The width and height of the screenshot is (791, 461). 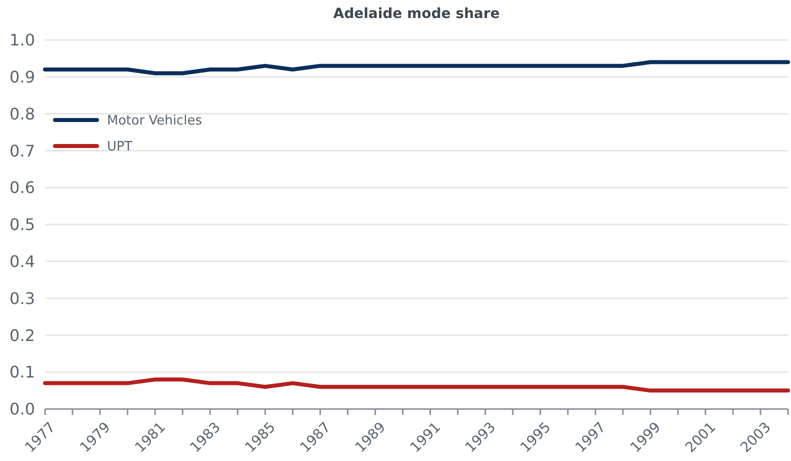 I want to click on y-tick-label: 0.0, so click(x=22, y=409).